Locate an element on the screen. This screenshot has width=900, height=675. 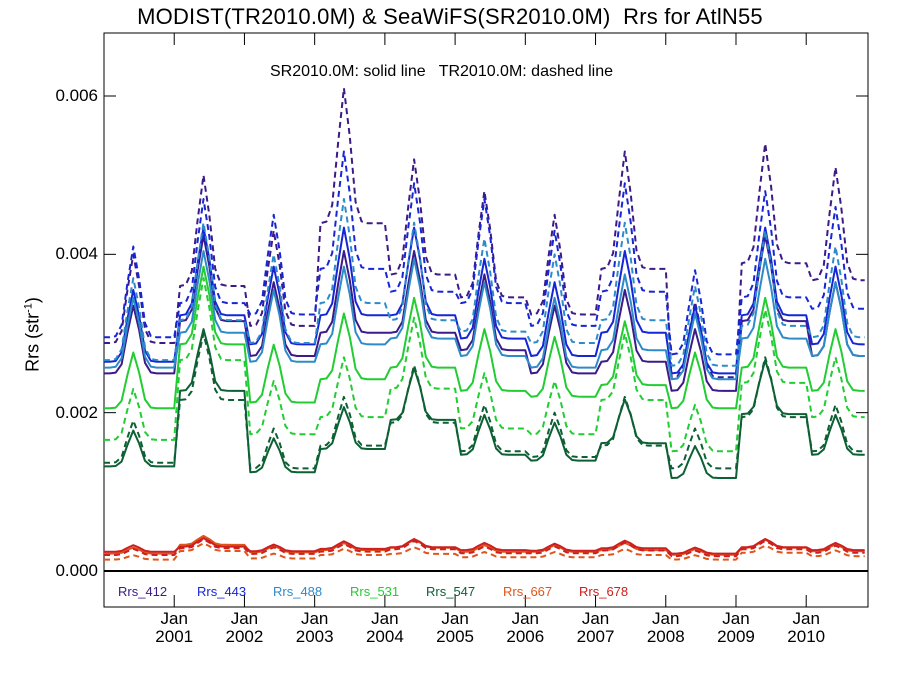
x-tick-year: 2003 is located at coordinates (314, 636).